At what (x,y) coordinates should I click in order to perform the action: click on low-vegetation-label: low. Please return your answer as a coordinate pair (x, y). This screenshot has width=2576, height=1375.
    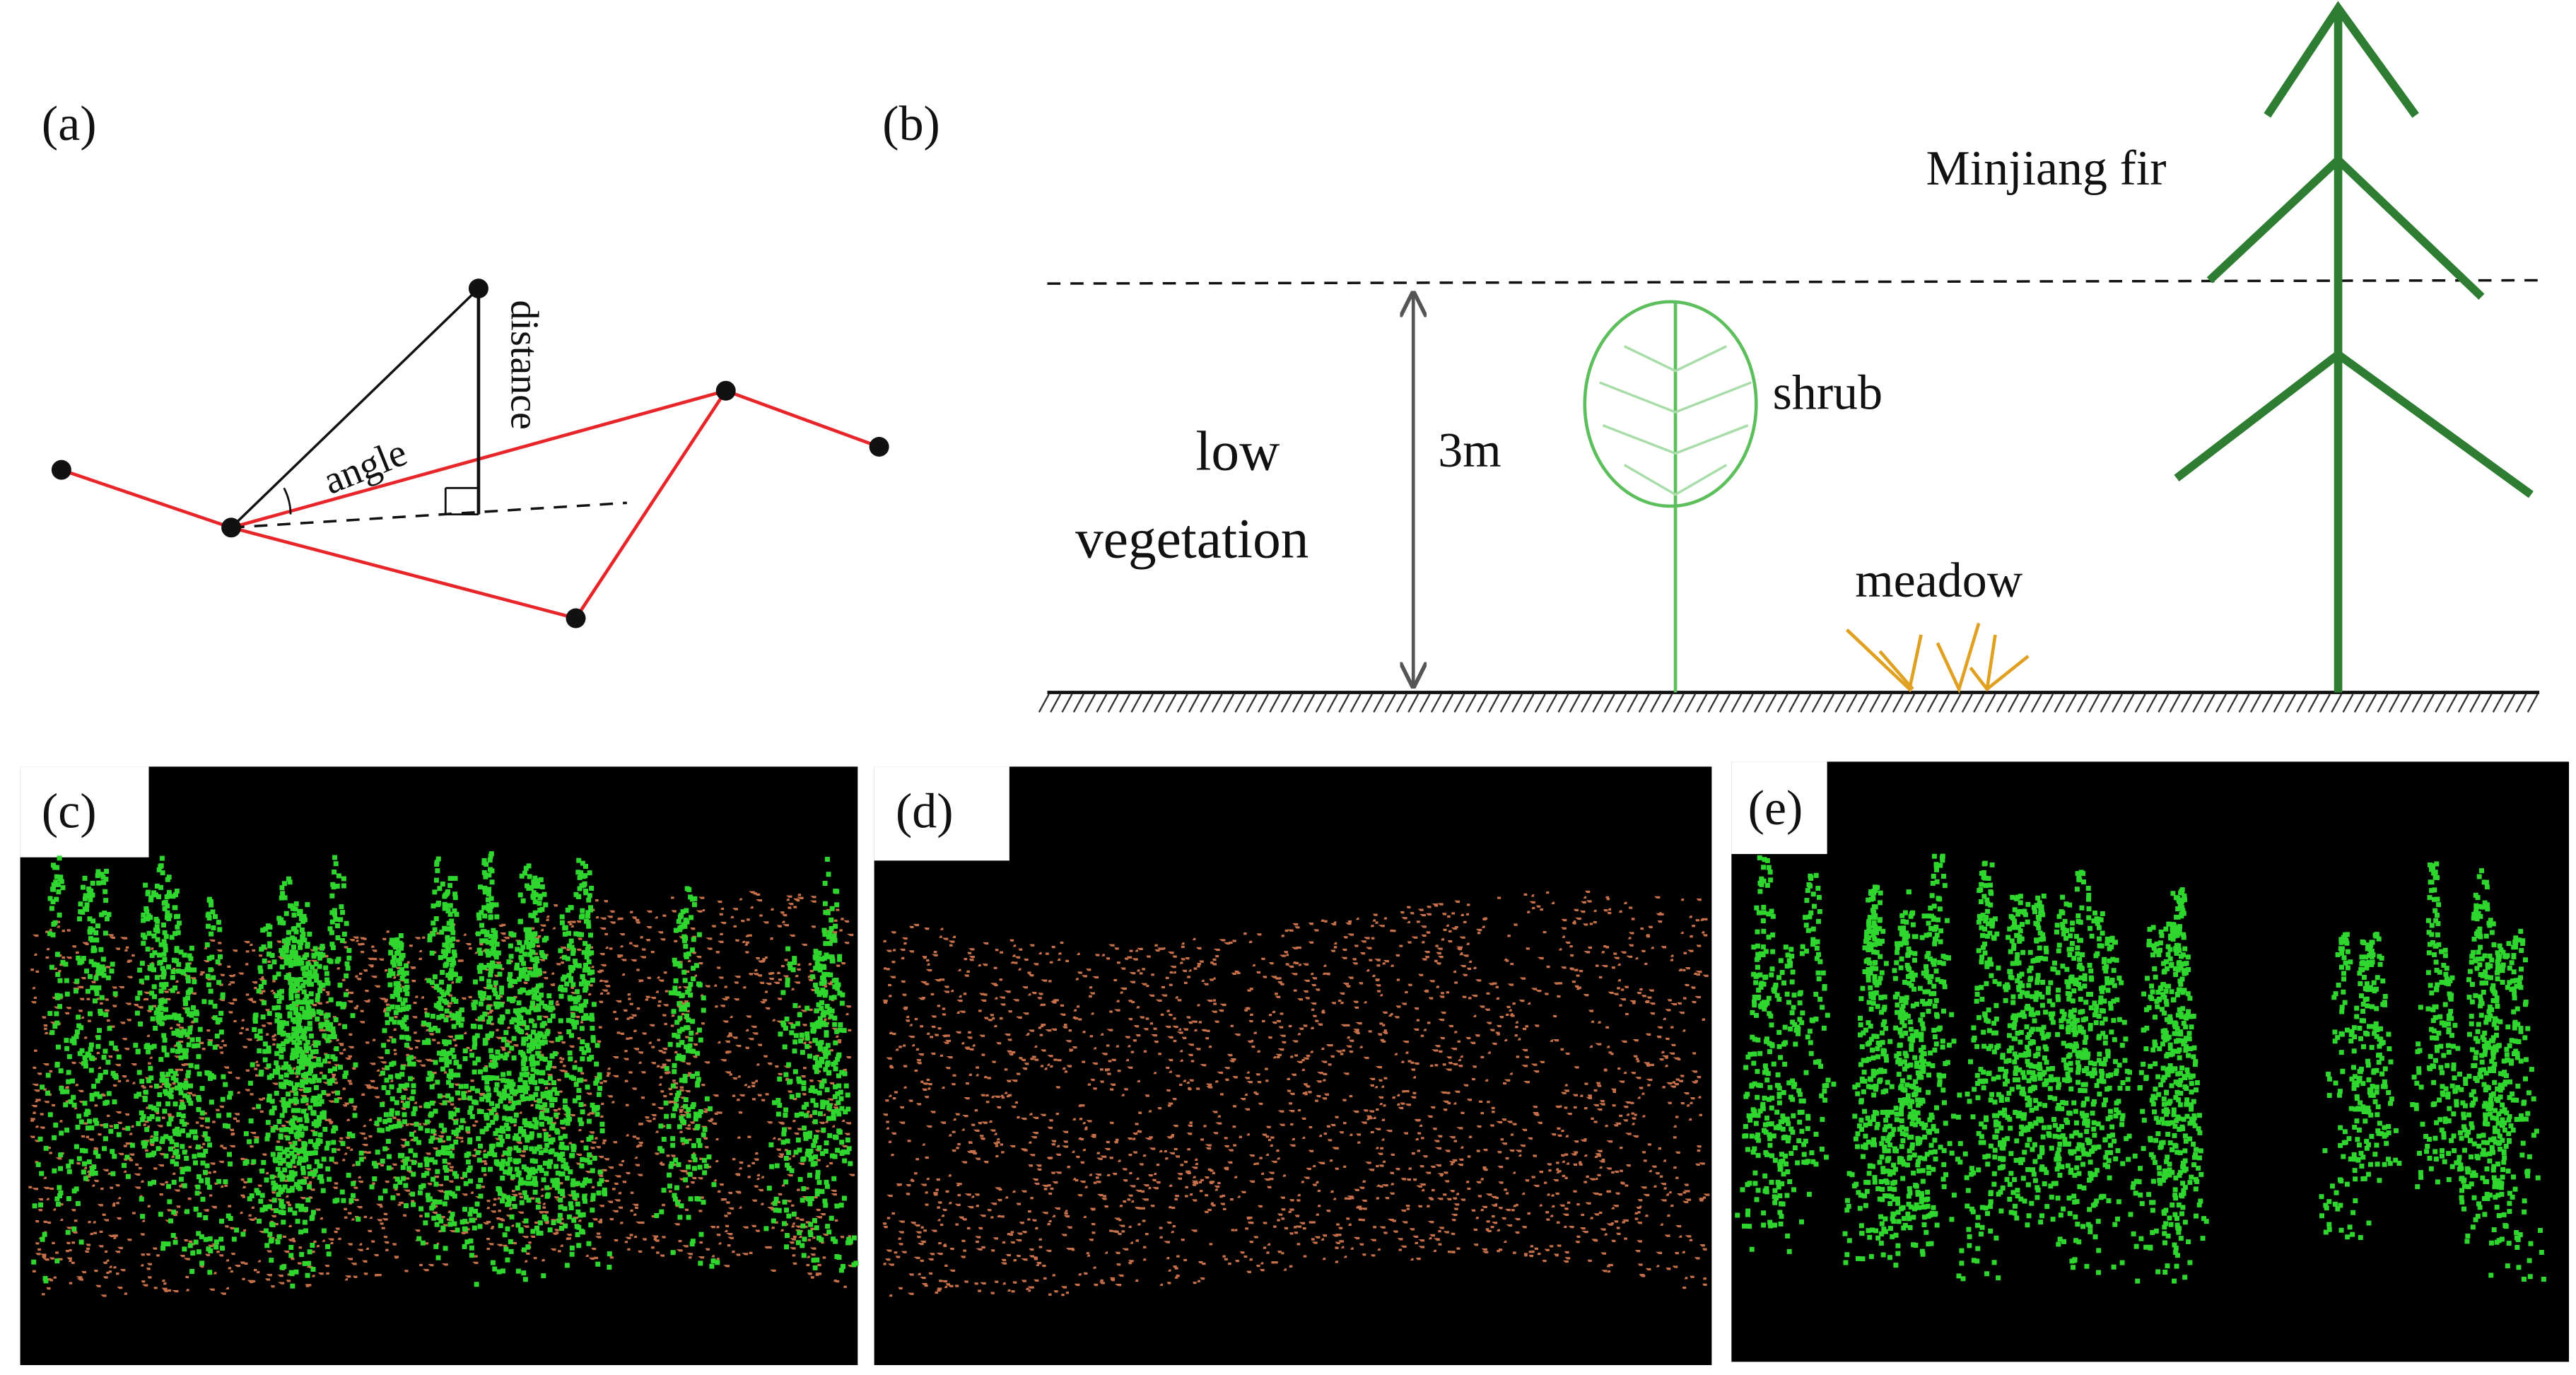
    Looking at the image, I should click on (1237, 452).